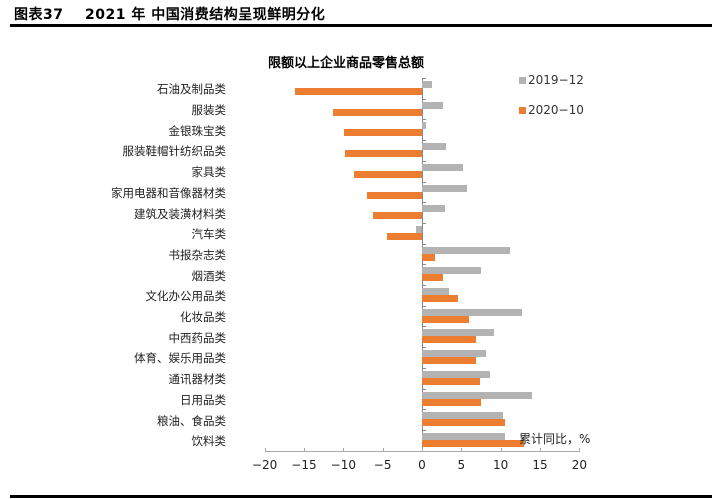 This screenshot has width=722, height=499. I want to click on x-tick-label: 15, so click(540, 465).